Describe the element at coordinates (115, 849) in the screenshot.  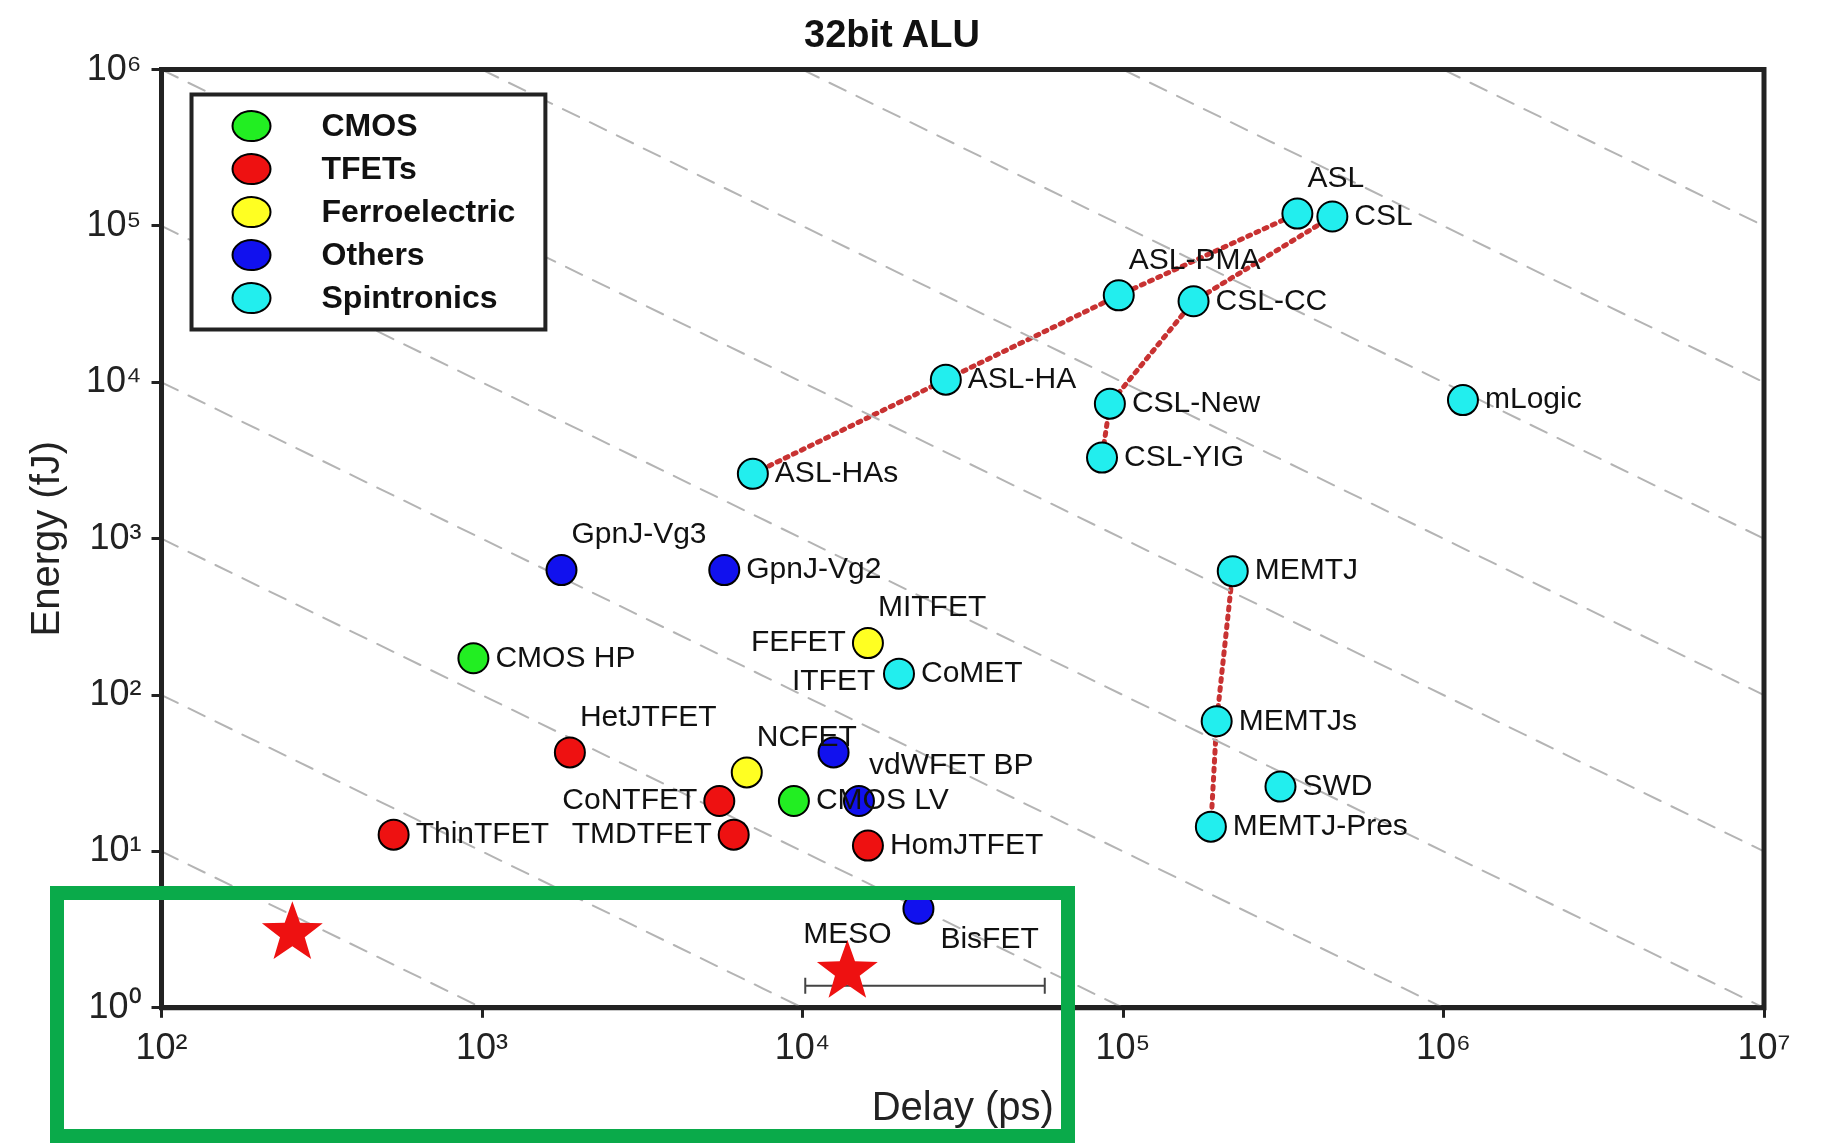
I see `y-tick-label: 10¹` at that location.